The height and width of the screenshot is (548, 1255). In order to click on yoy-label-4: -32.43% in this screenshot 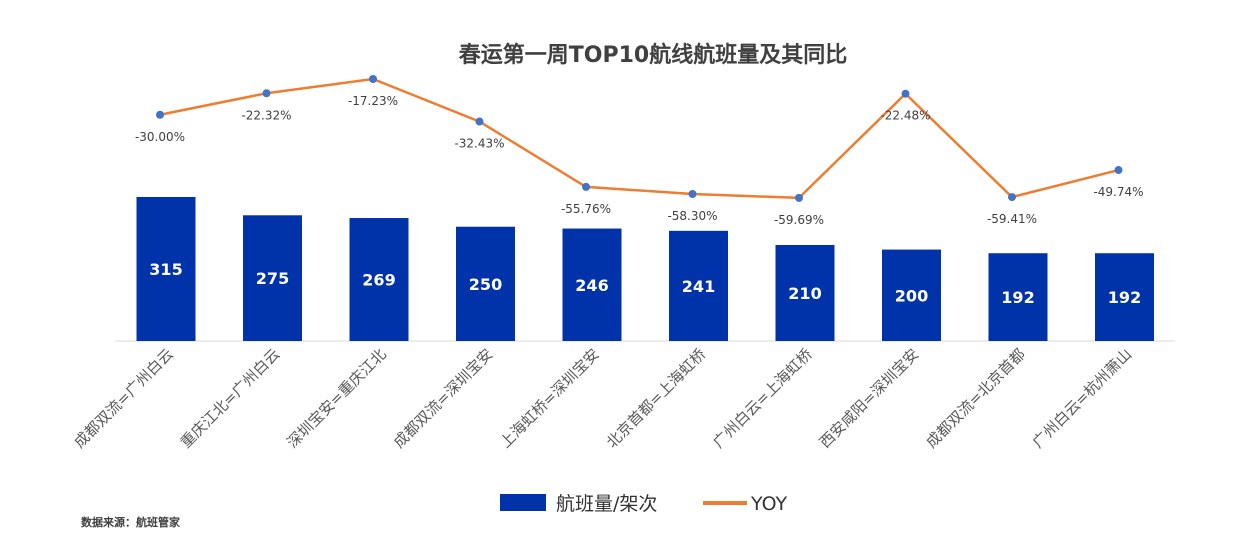, I will do `click(479, 144)`.